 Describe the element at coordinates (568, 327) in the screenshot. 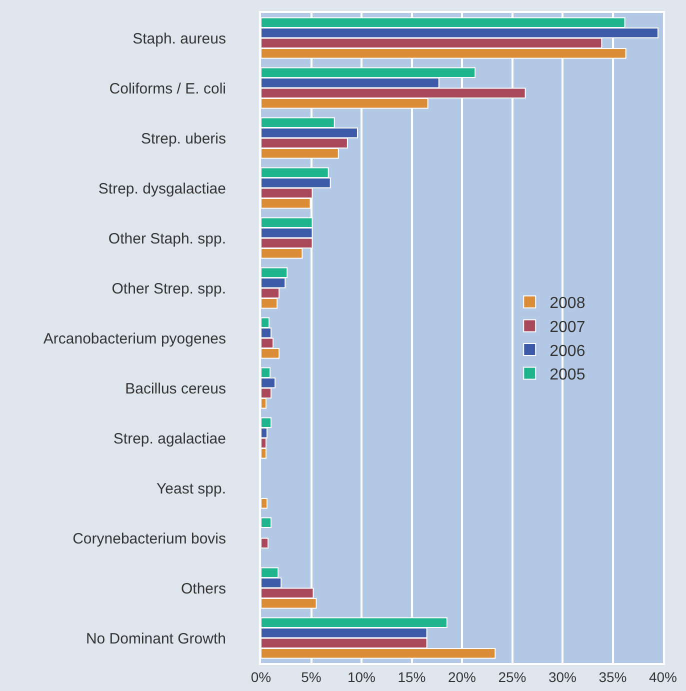

I see `legend-label: 2007` at that location.